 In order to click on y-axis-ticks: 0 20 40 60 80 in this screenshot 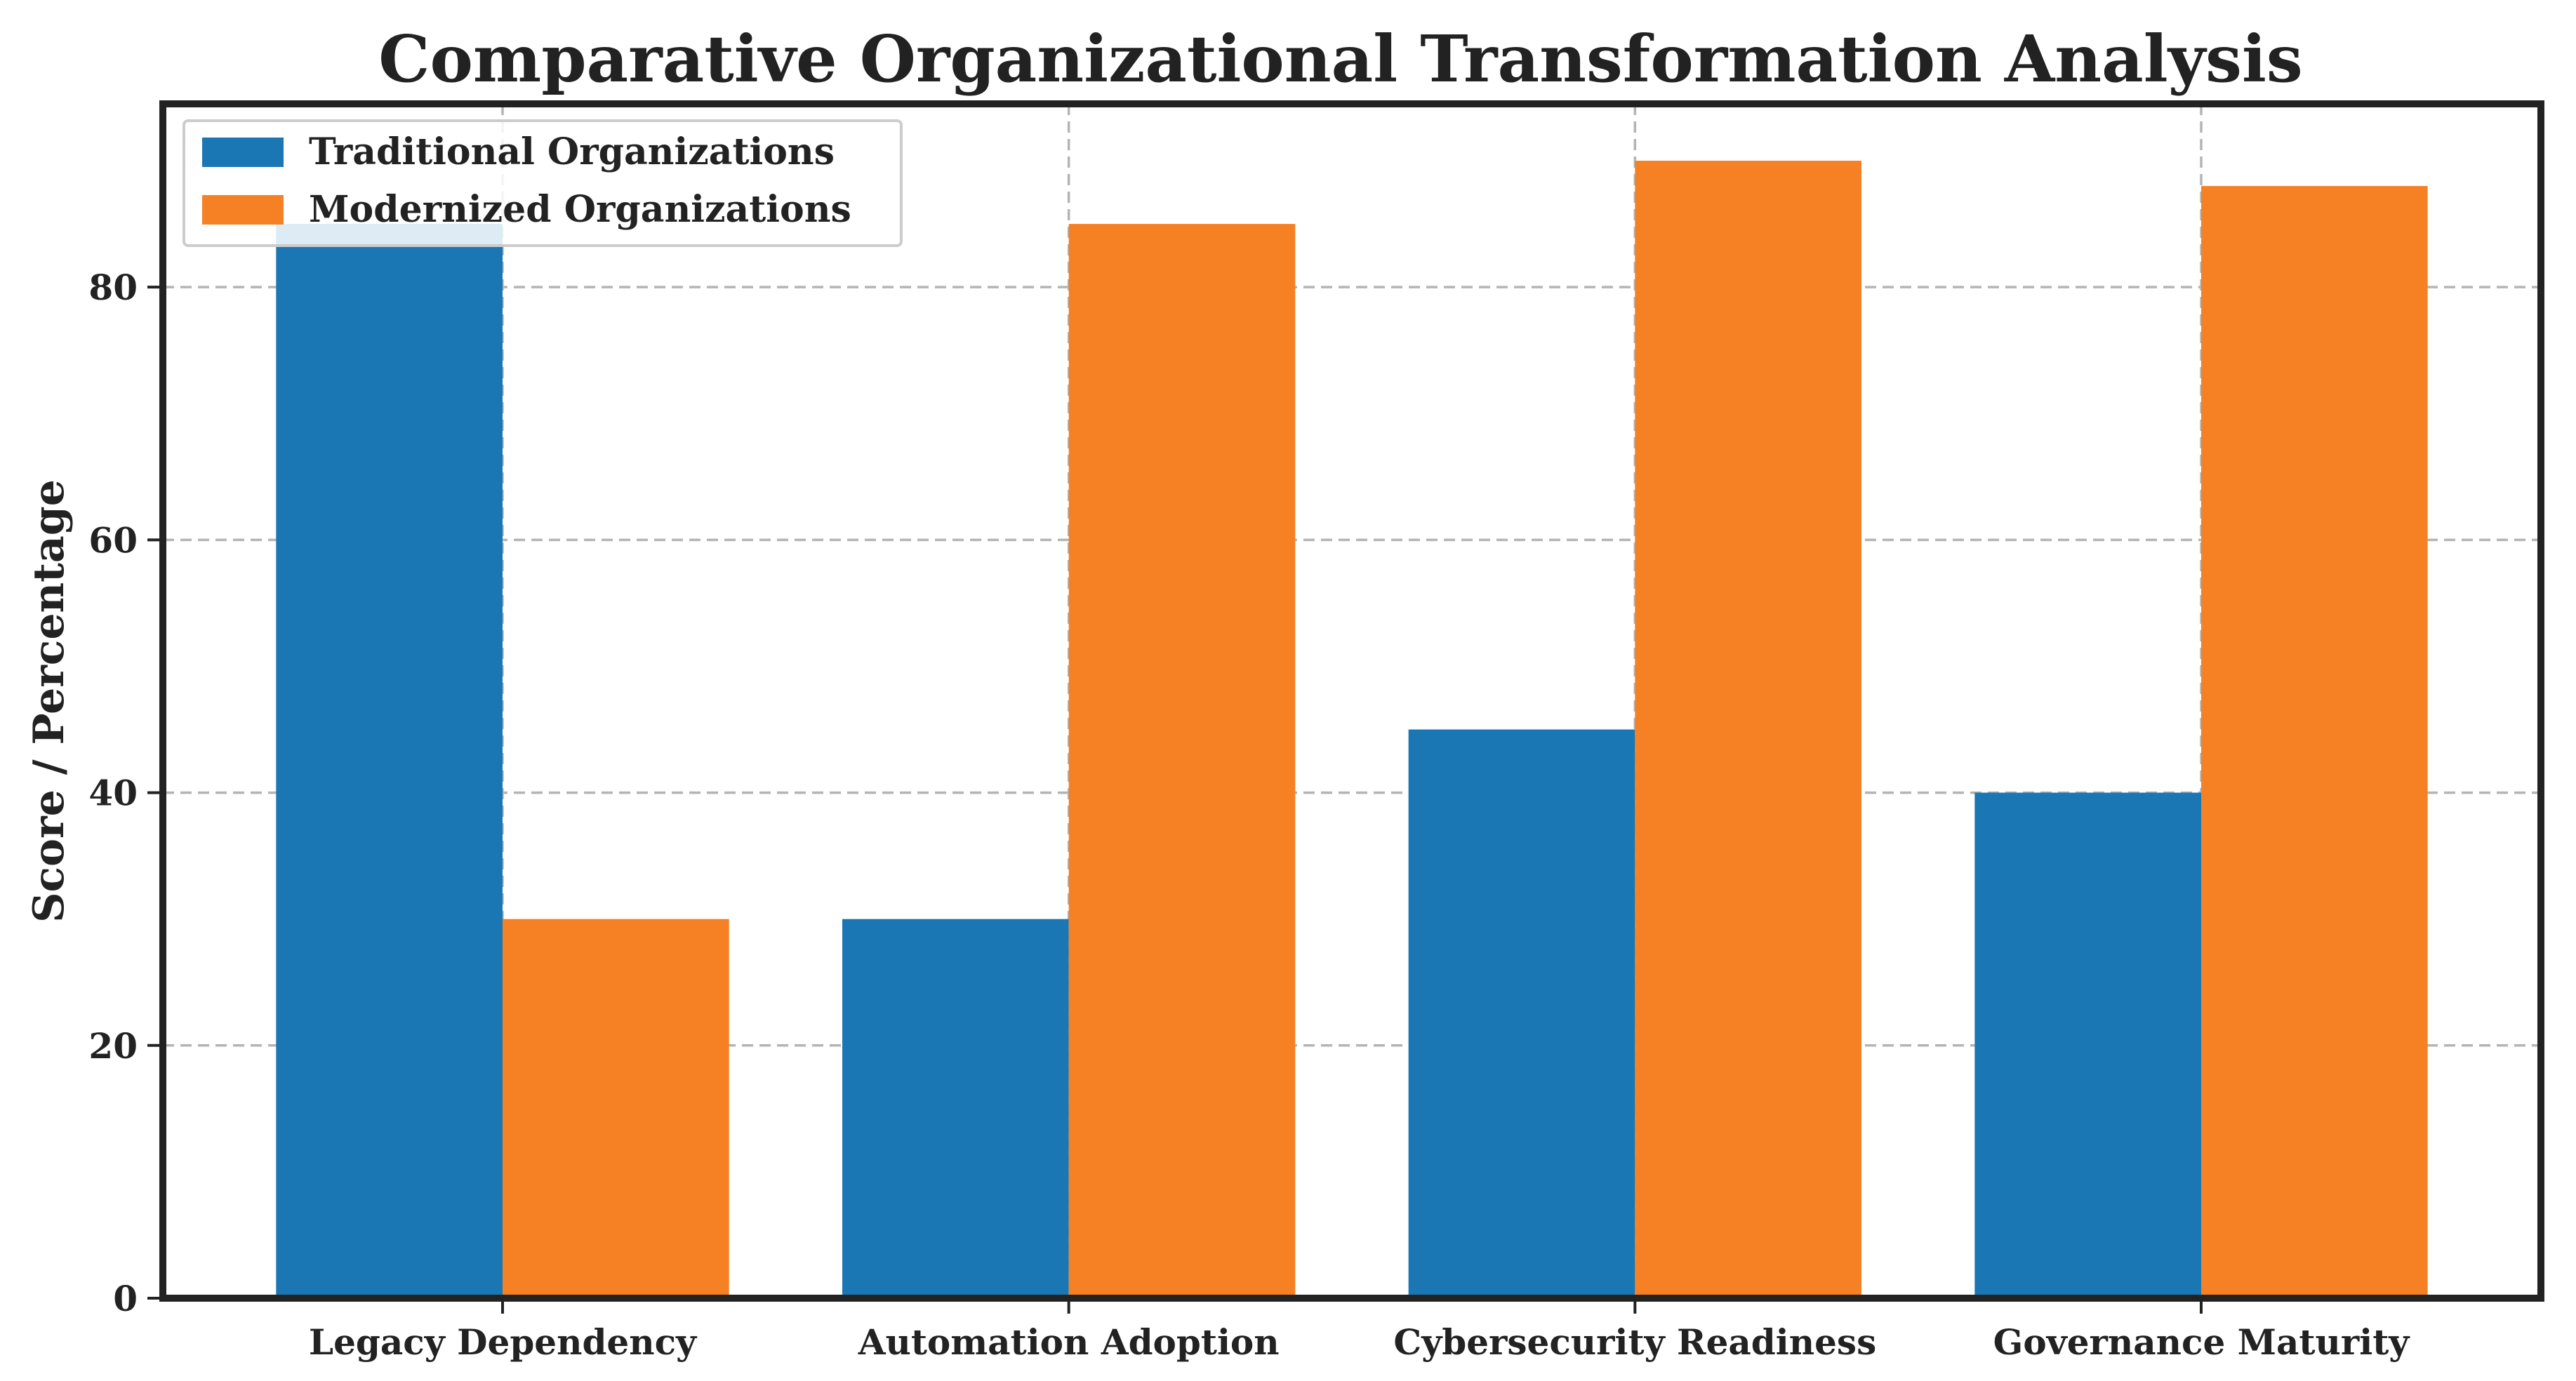, I will do `click(126, 793)`.